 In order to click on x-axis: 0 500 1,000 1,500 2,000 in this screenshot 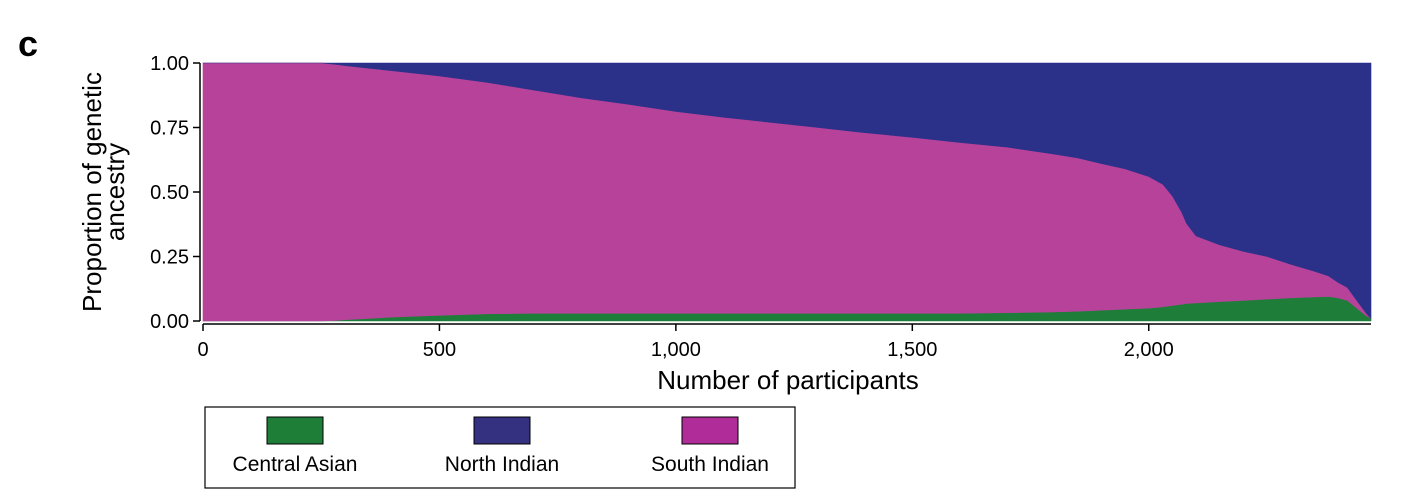, I will do `click(784, 342)`.